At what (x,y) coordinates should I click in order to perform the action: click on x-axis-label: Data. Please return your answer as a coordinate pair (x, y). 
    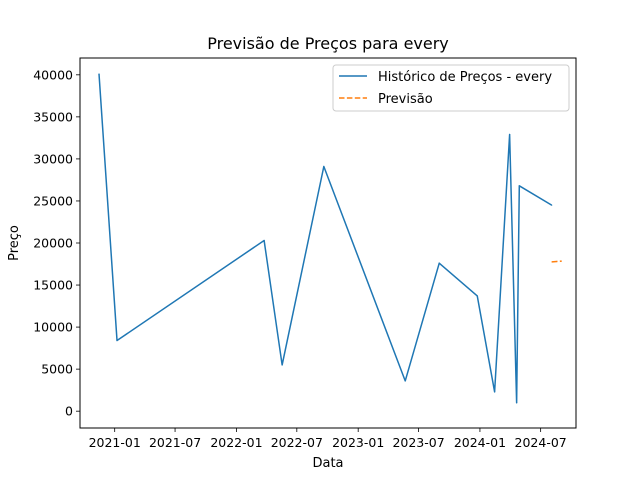
    Looking at the image, I should click on (327, 463).